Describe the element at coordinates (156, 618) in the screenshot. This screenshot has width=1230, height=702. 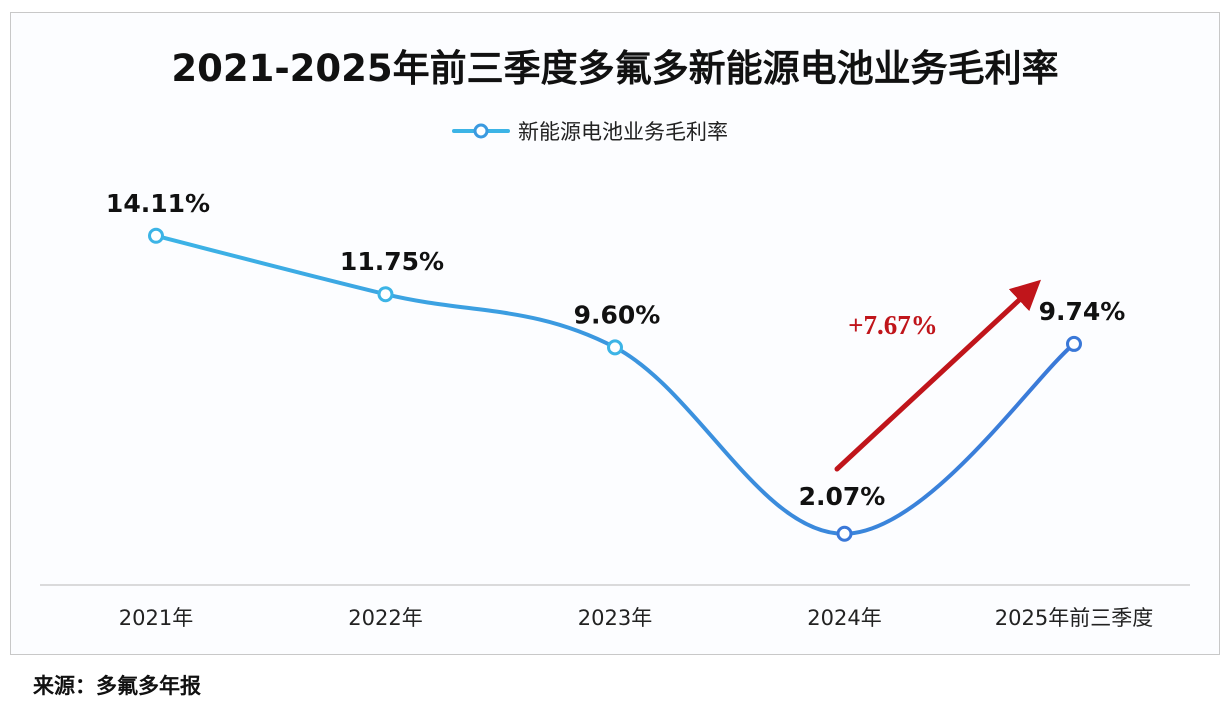
I see `x-tick-label: 2021年` at that location.